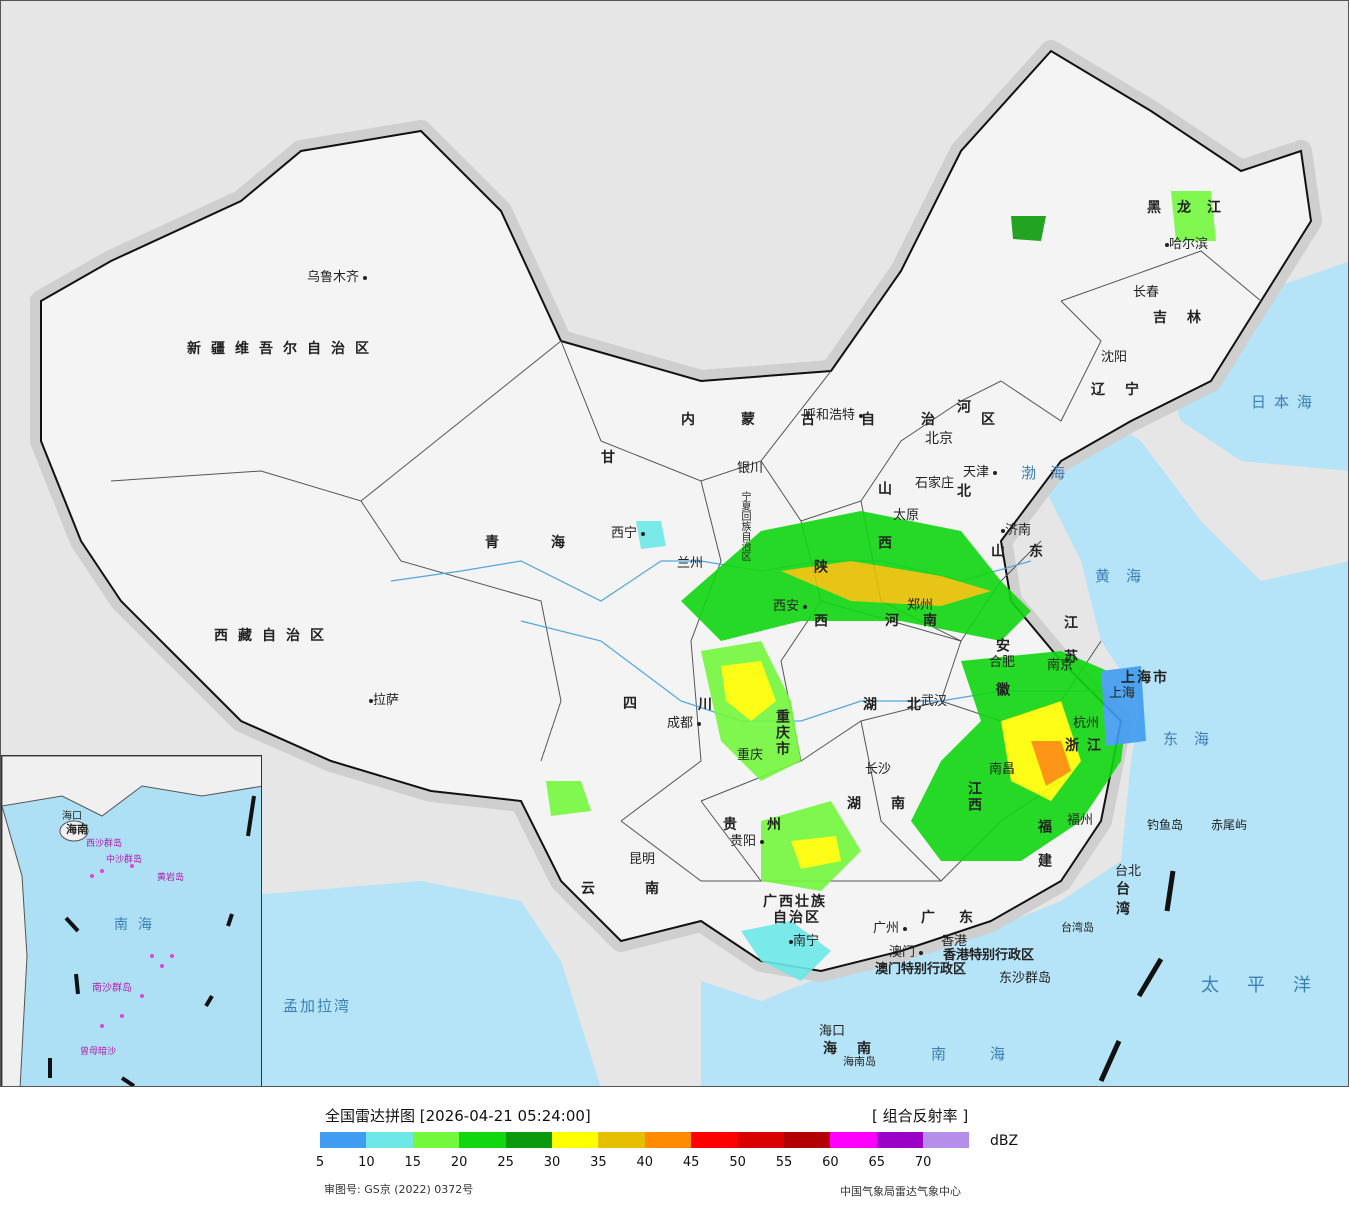 This screenshot has width=1349, height=1208. What do you see at coordinates (878, 769) in the screenshot?
I see `city-changsha: 长沙` at bounding box center [878, 769].